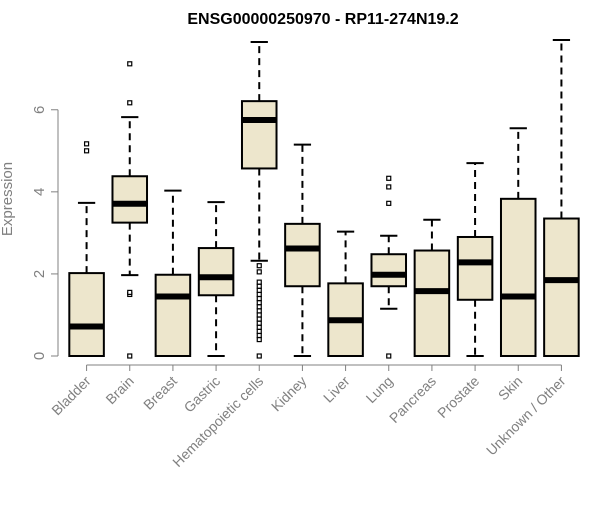 The height and width of the screenshot is (505, 600). I want to click on x-tick-label: Prostate, so click(458, 397).